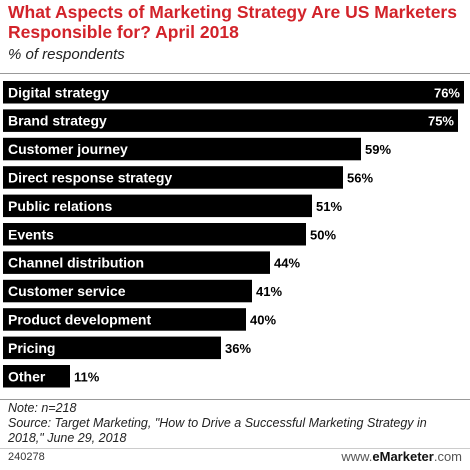 The height and width of the screenshot is (470, 470). Describe the element at coordinates (238, 348) in the screenshot. I see `bar-value-label: 36%` at that location.